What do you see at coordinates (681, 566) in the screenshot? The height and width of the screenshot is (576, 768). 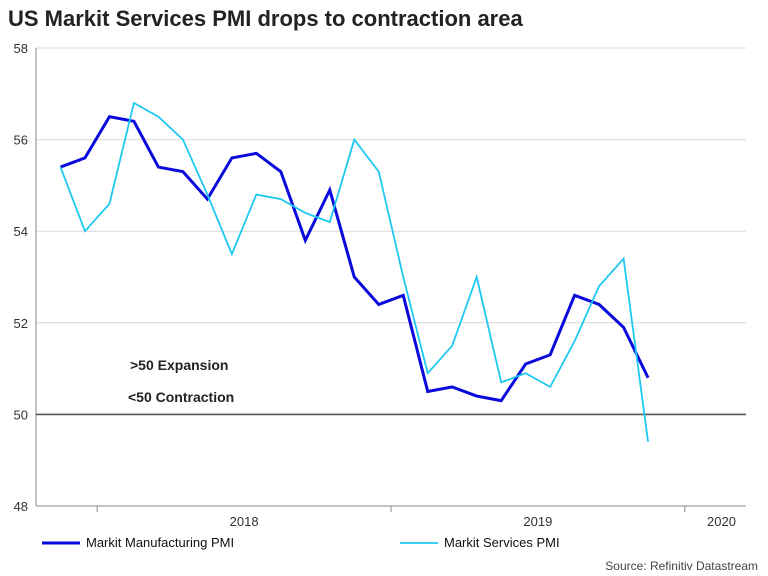 I see `source-label: Source: Refinitiv Datastream` at bounding box center [681, 566].